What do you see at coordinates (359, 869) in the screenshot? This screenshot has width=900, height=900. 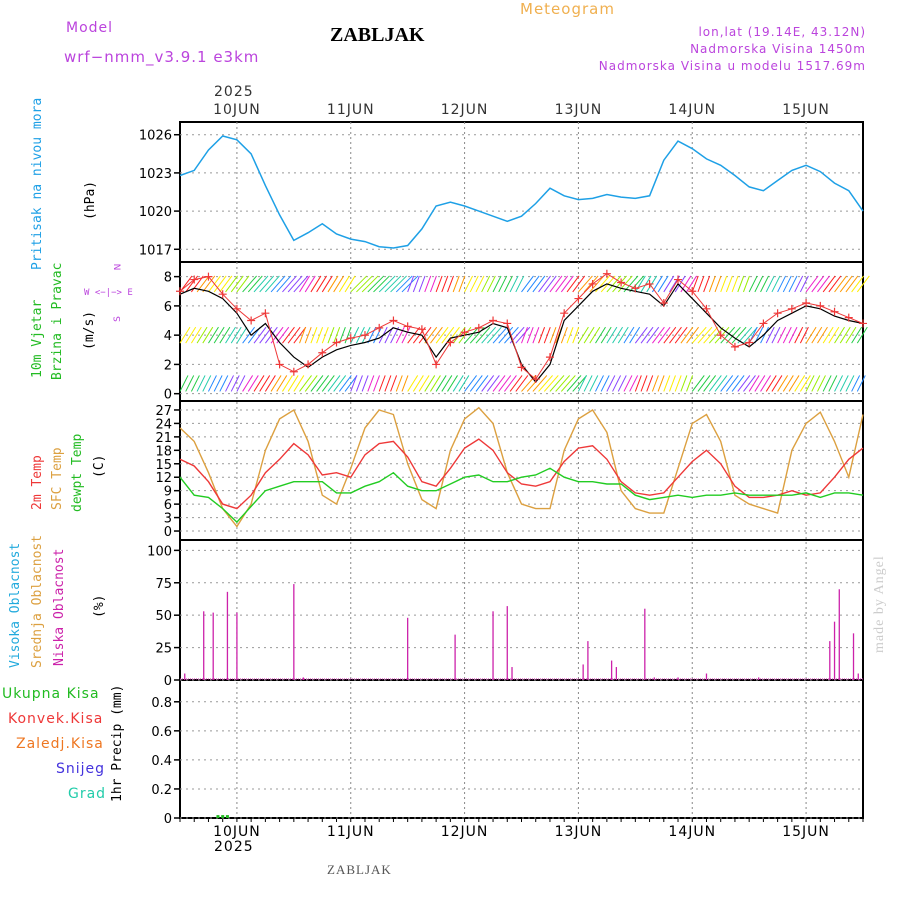 I see `footer-station: ZABLJAK` at bounding box center [359, 869].